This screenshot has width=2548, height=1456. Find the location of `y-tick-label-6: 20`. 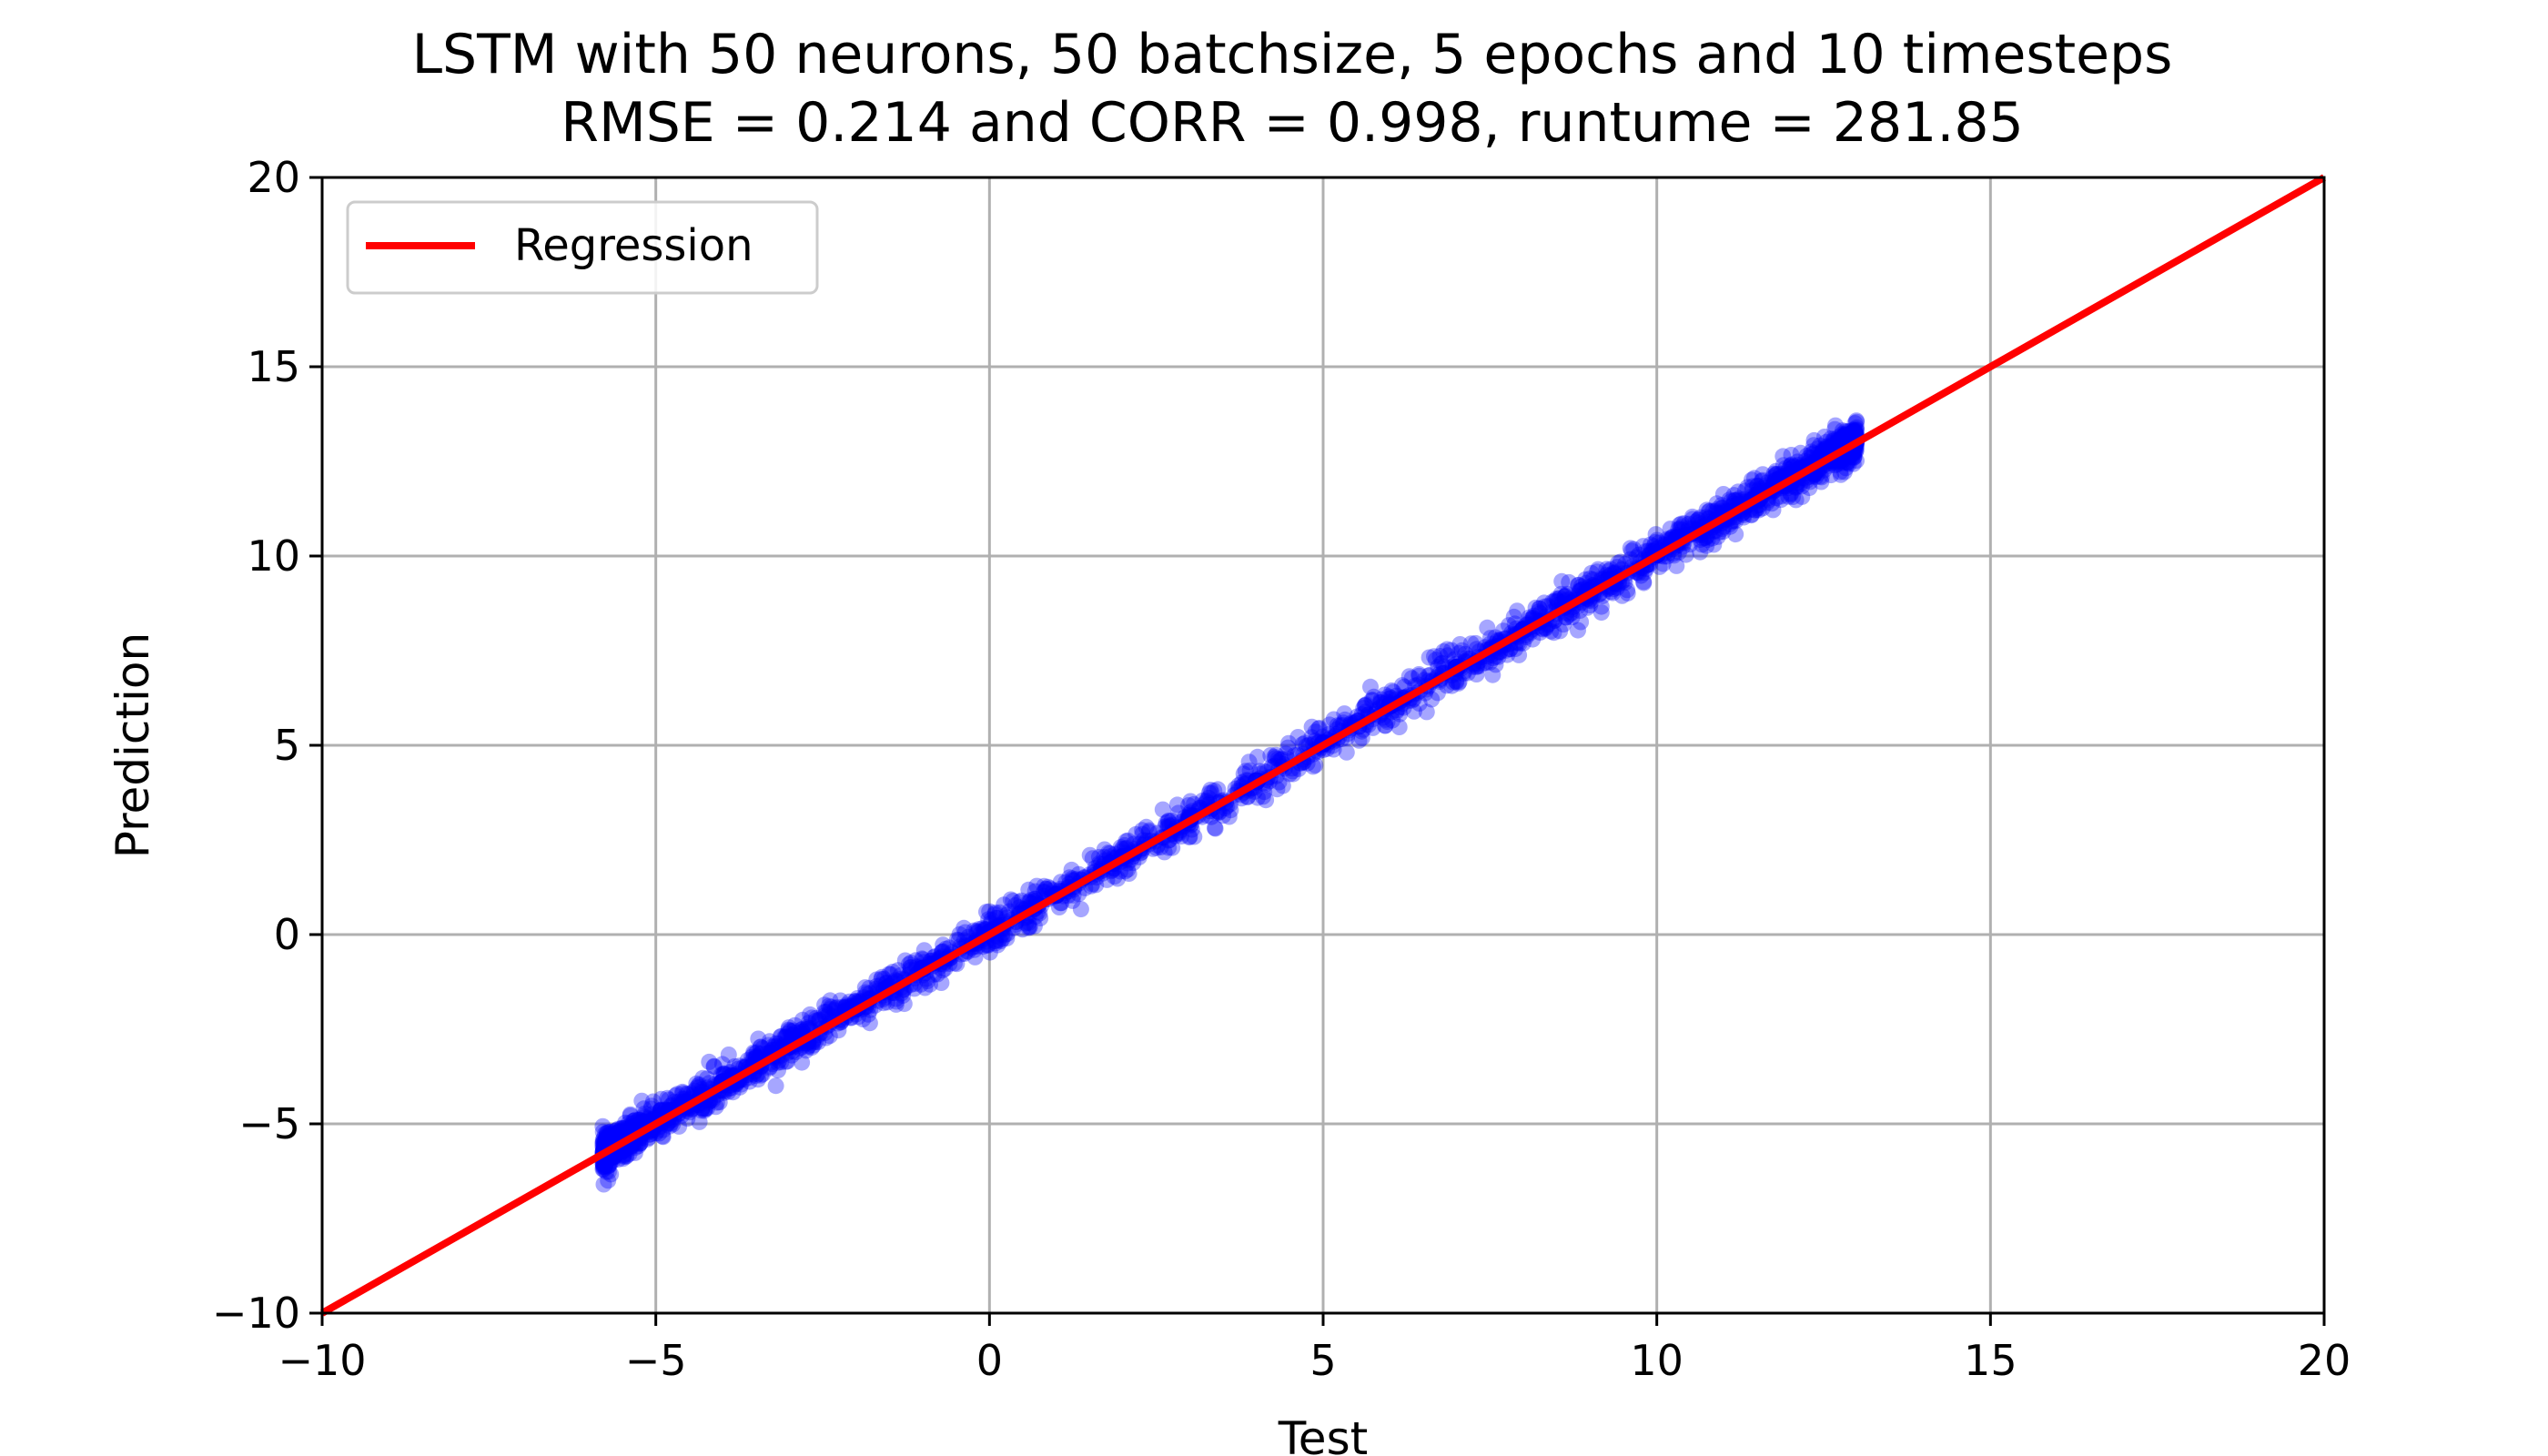

y-tick-label-6: 20 is located at coordinates (273, 178).